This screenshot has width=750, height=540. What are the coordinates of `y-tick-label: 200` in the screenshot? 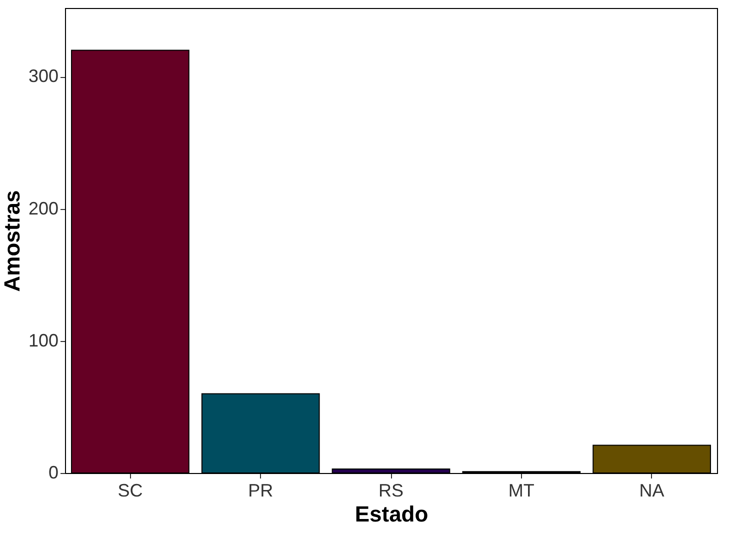 It's located at (43, 208).